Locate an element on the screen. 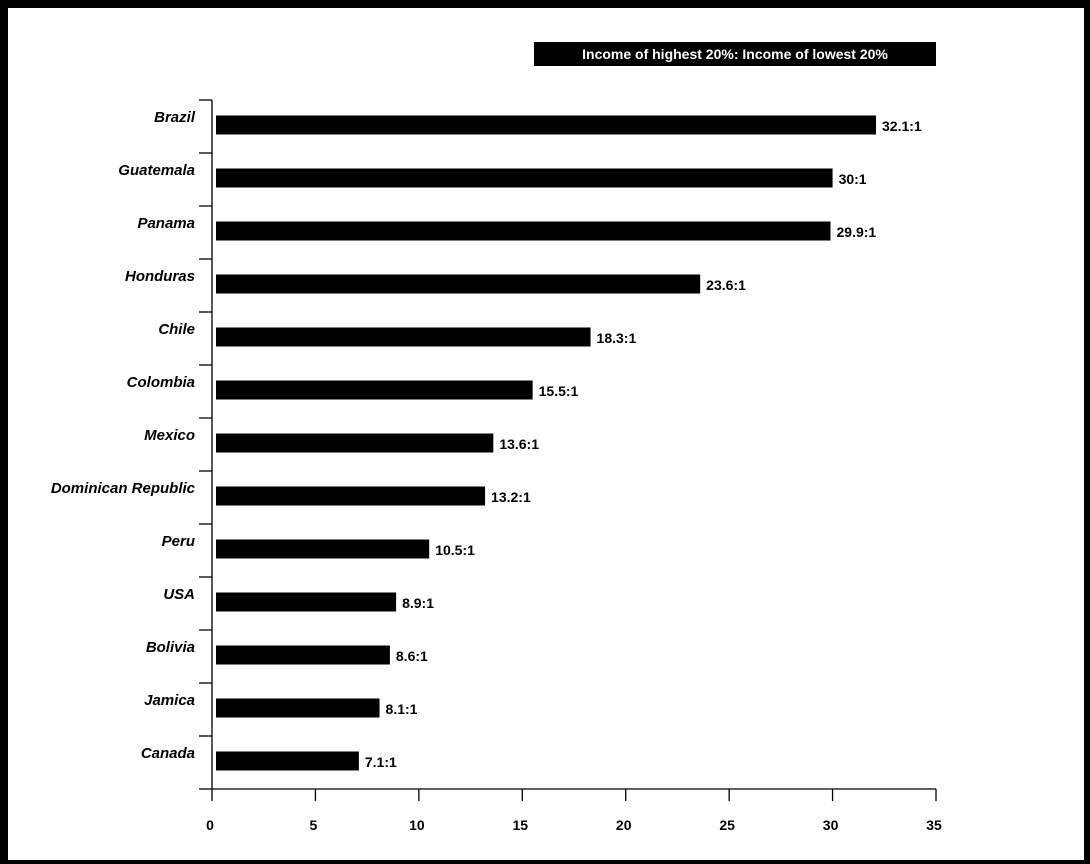  data-label: 23.6:1 is located at coordinates (726, 285).